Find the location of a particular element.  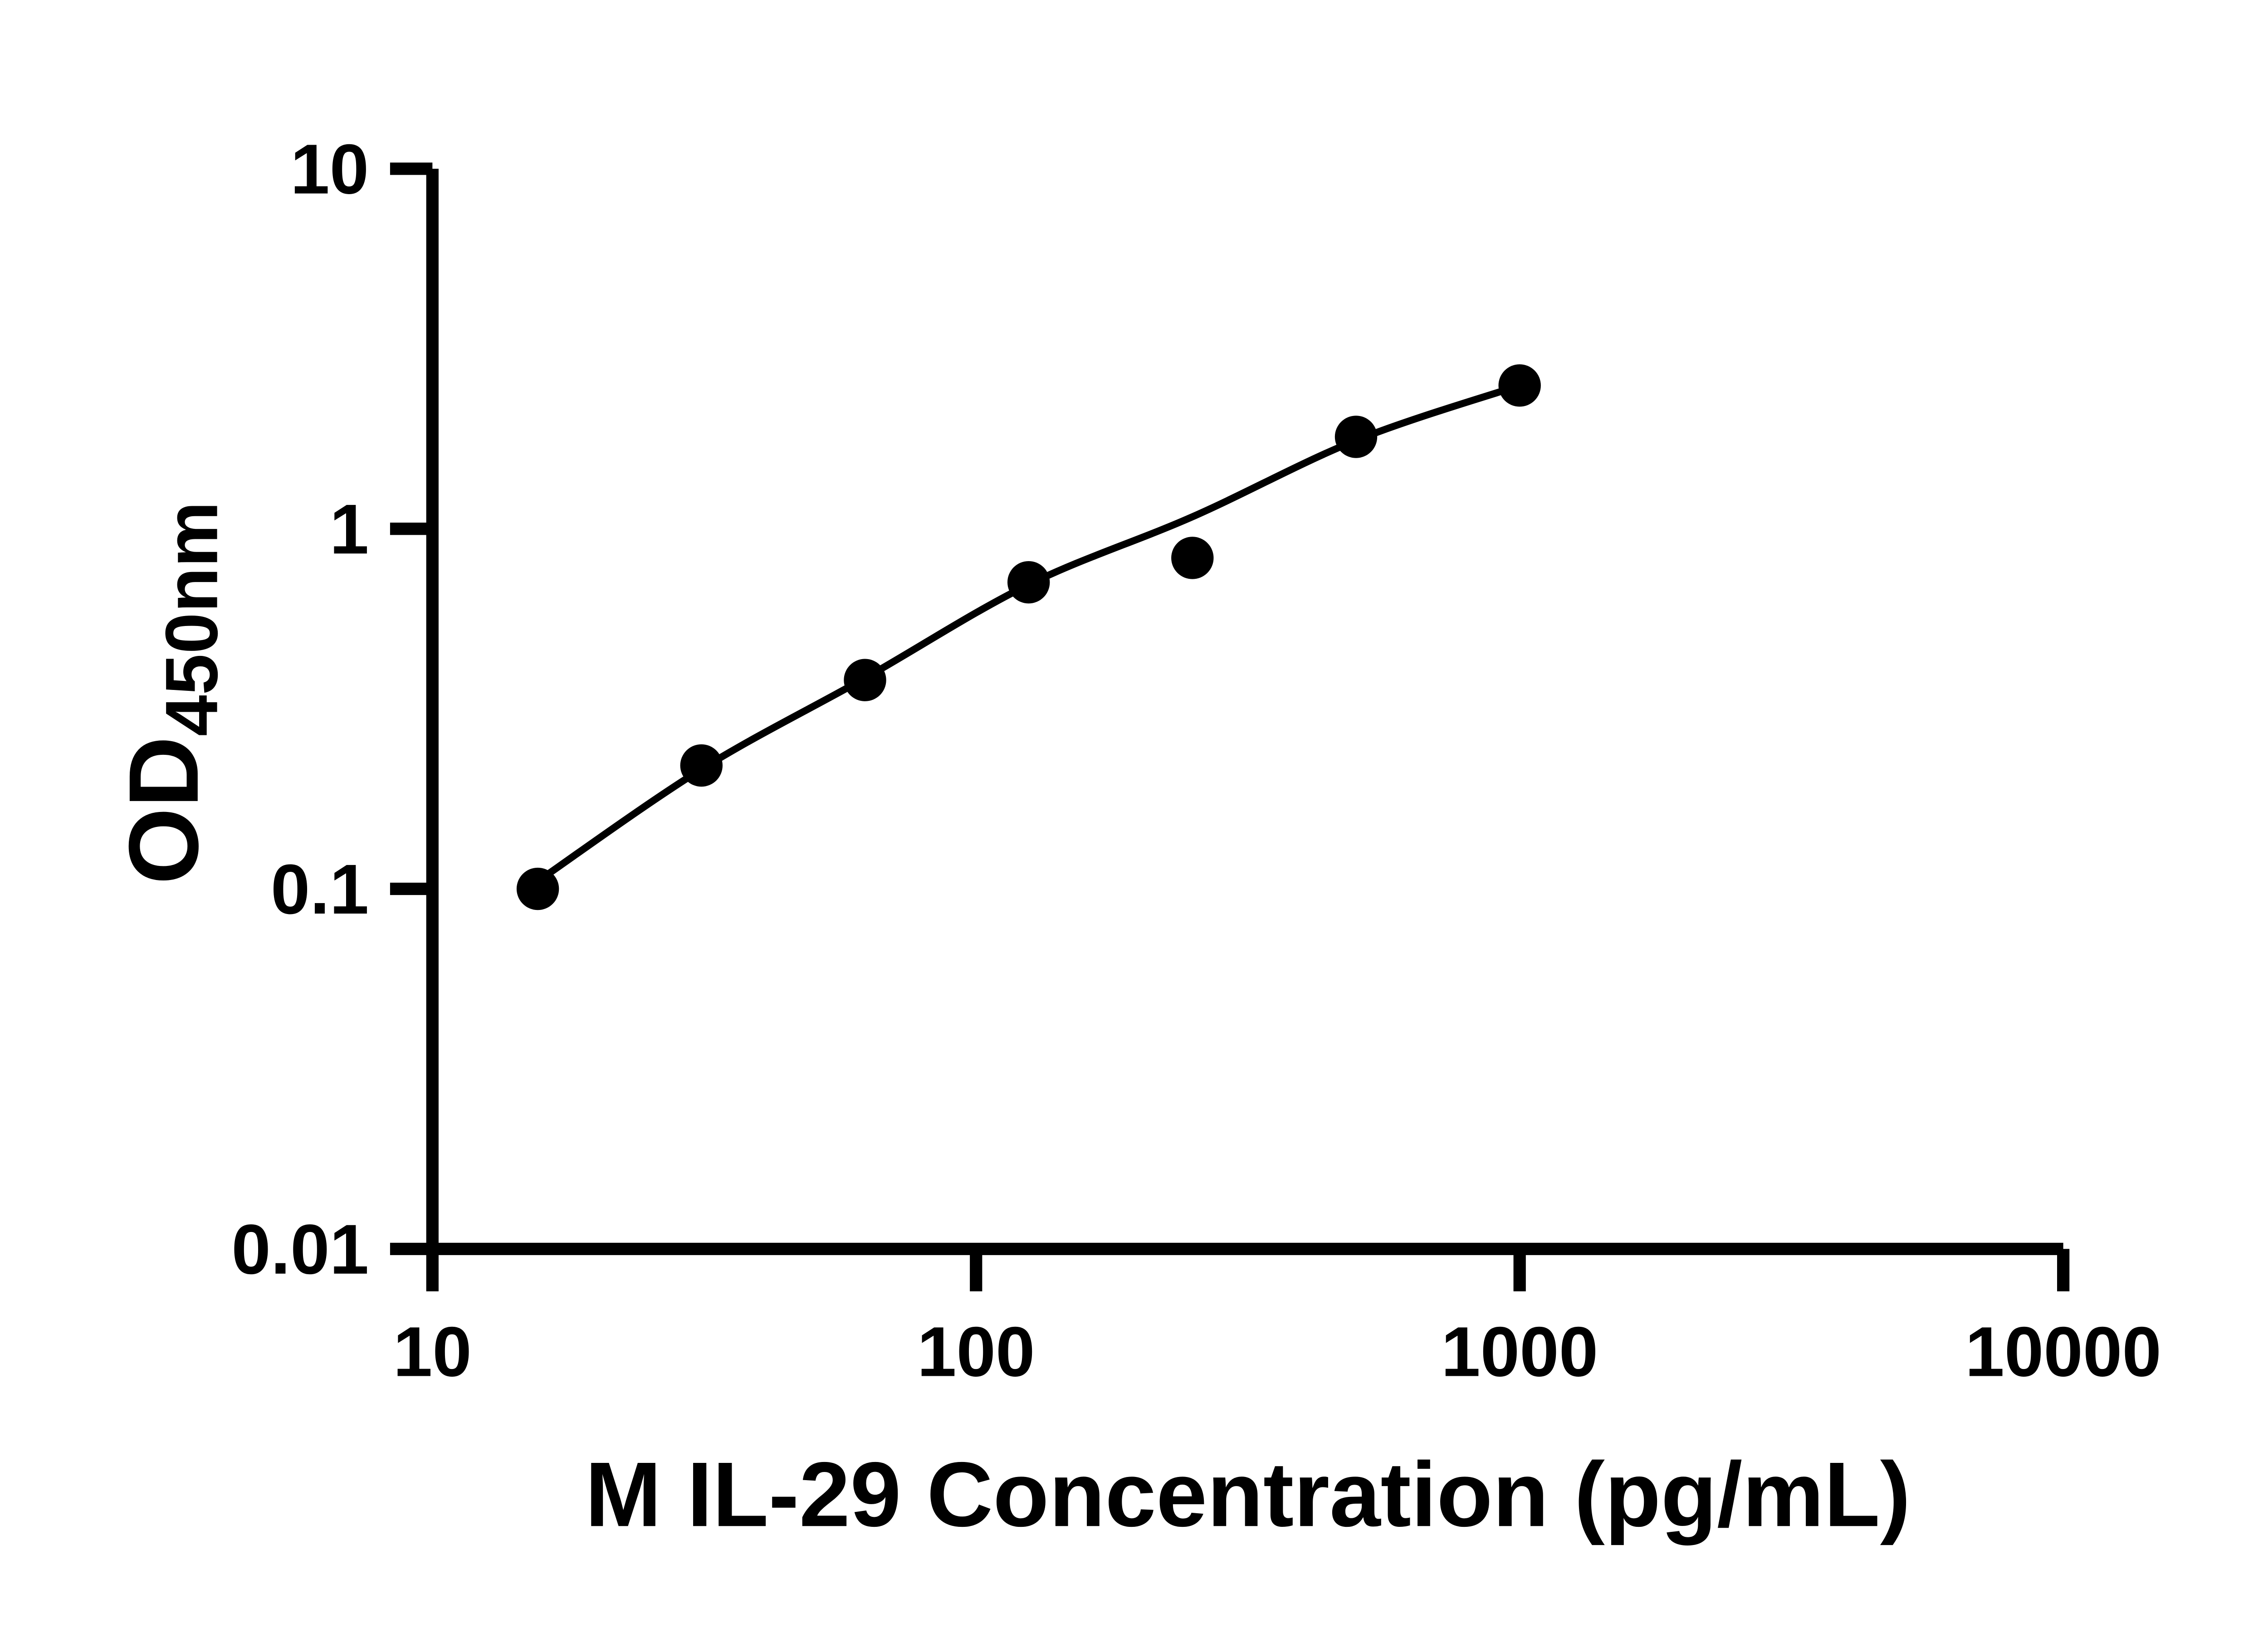

x-tick-label: 10 is located at coordinates (433, 1351).